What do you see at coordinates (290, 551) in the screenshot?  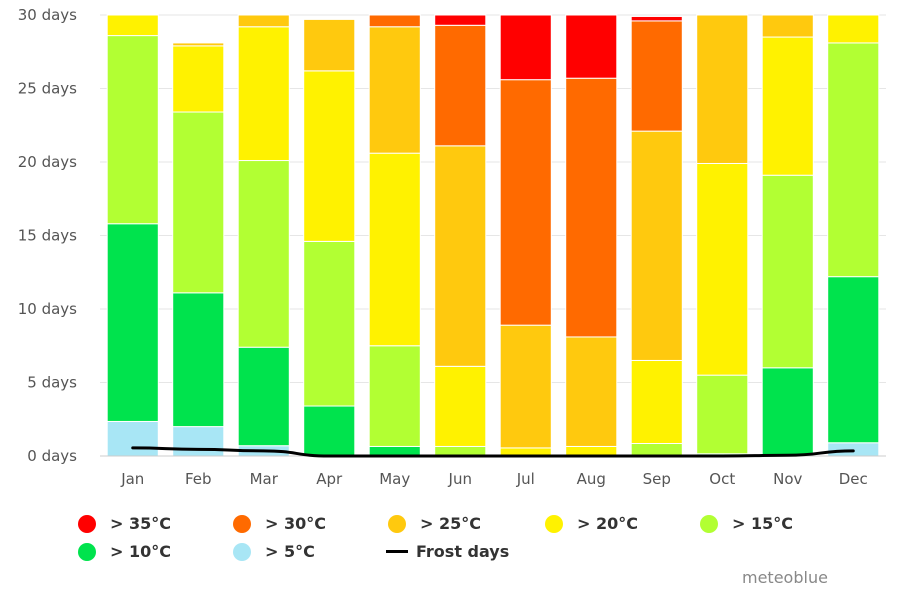 I see `legend-label: > 5°C` at bounding box center [290, 551].